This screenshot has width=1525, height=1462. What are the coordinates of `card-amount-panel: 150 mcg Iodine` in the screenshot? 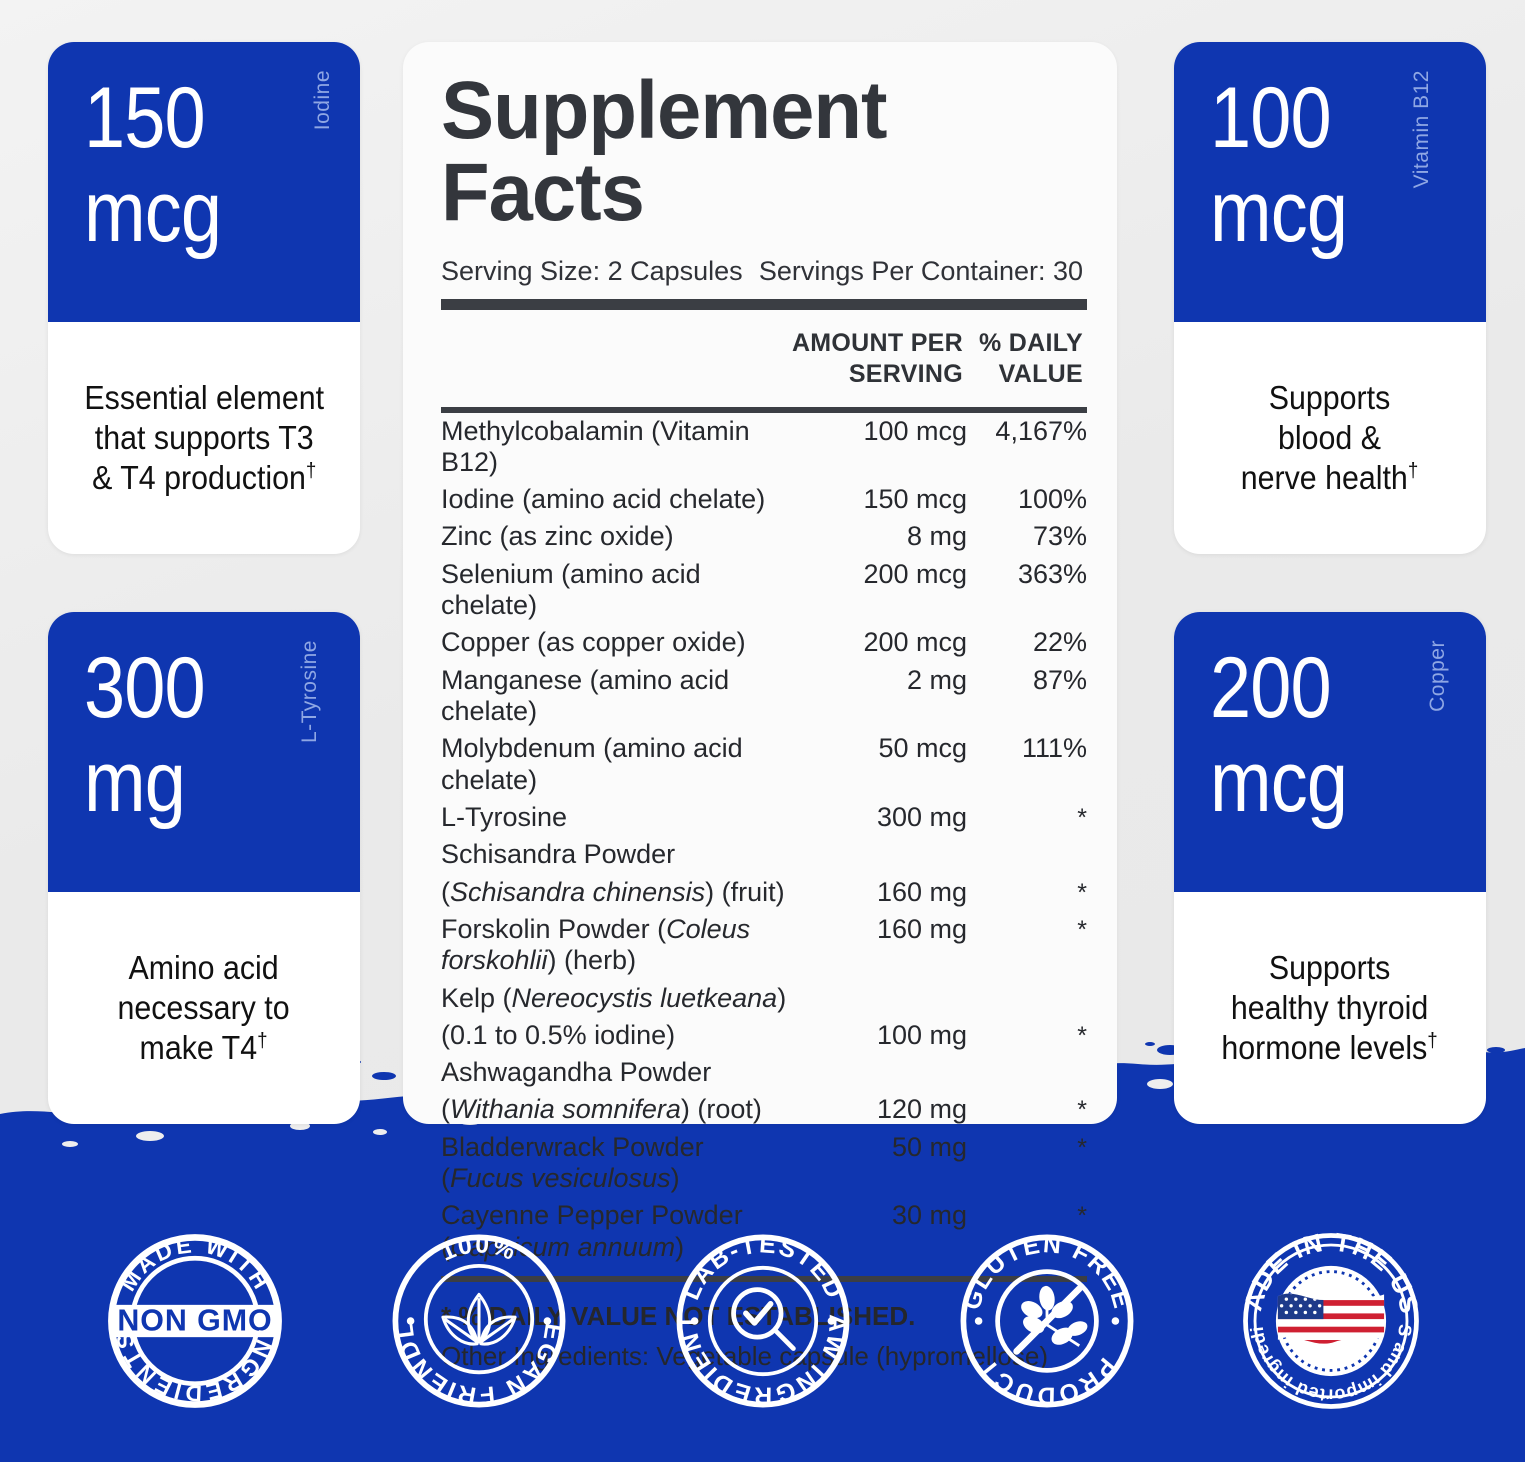 It's located at (204, 182).